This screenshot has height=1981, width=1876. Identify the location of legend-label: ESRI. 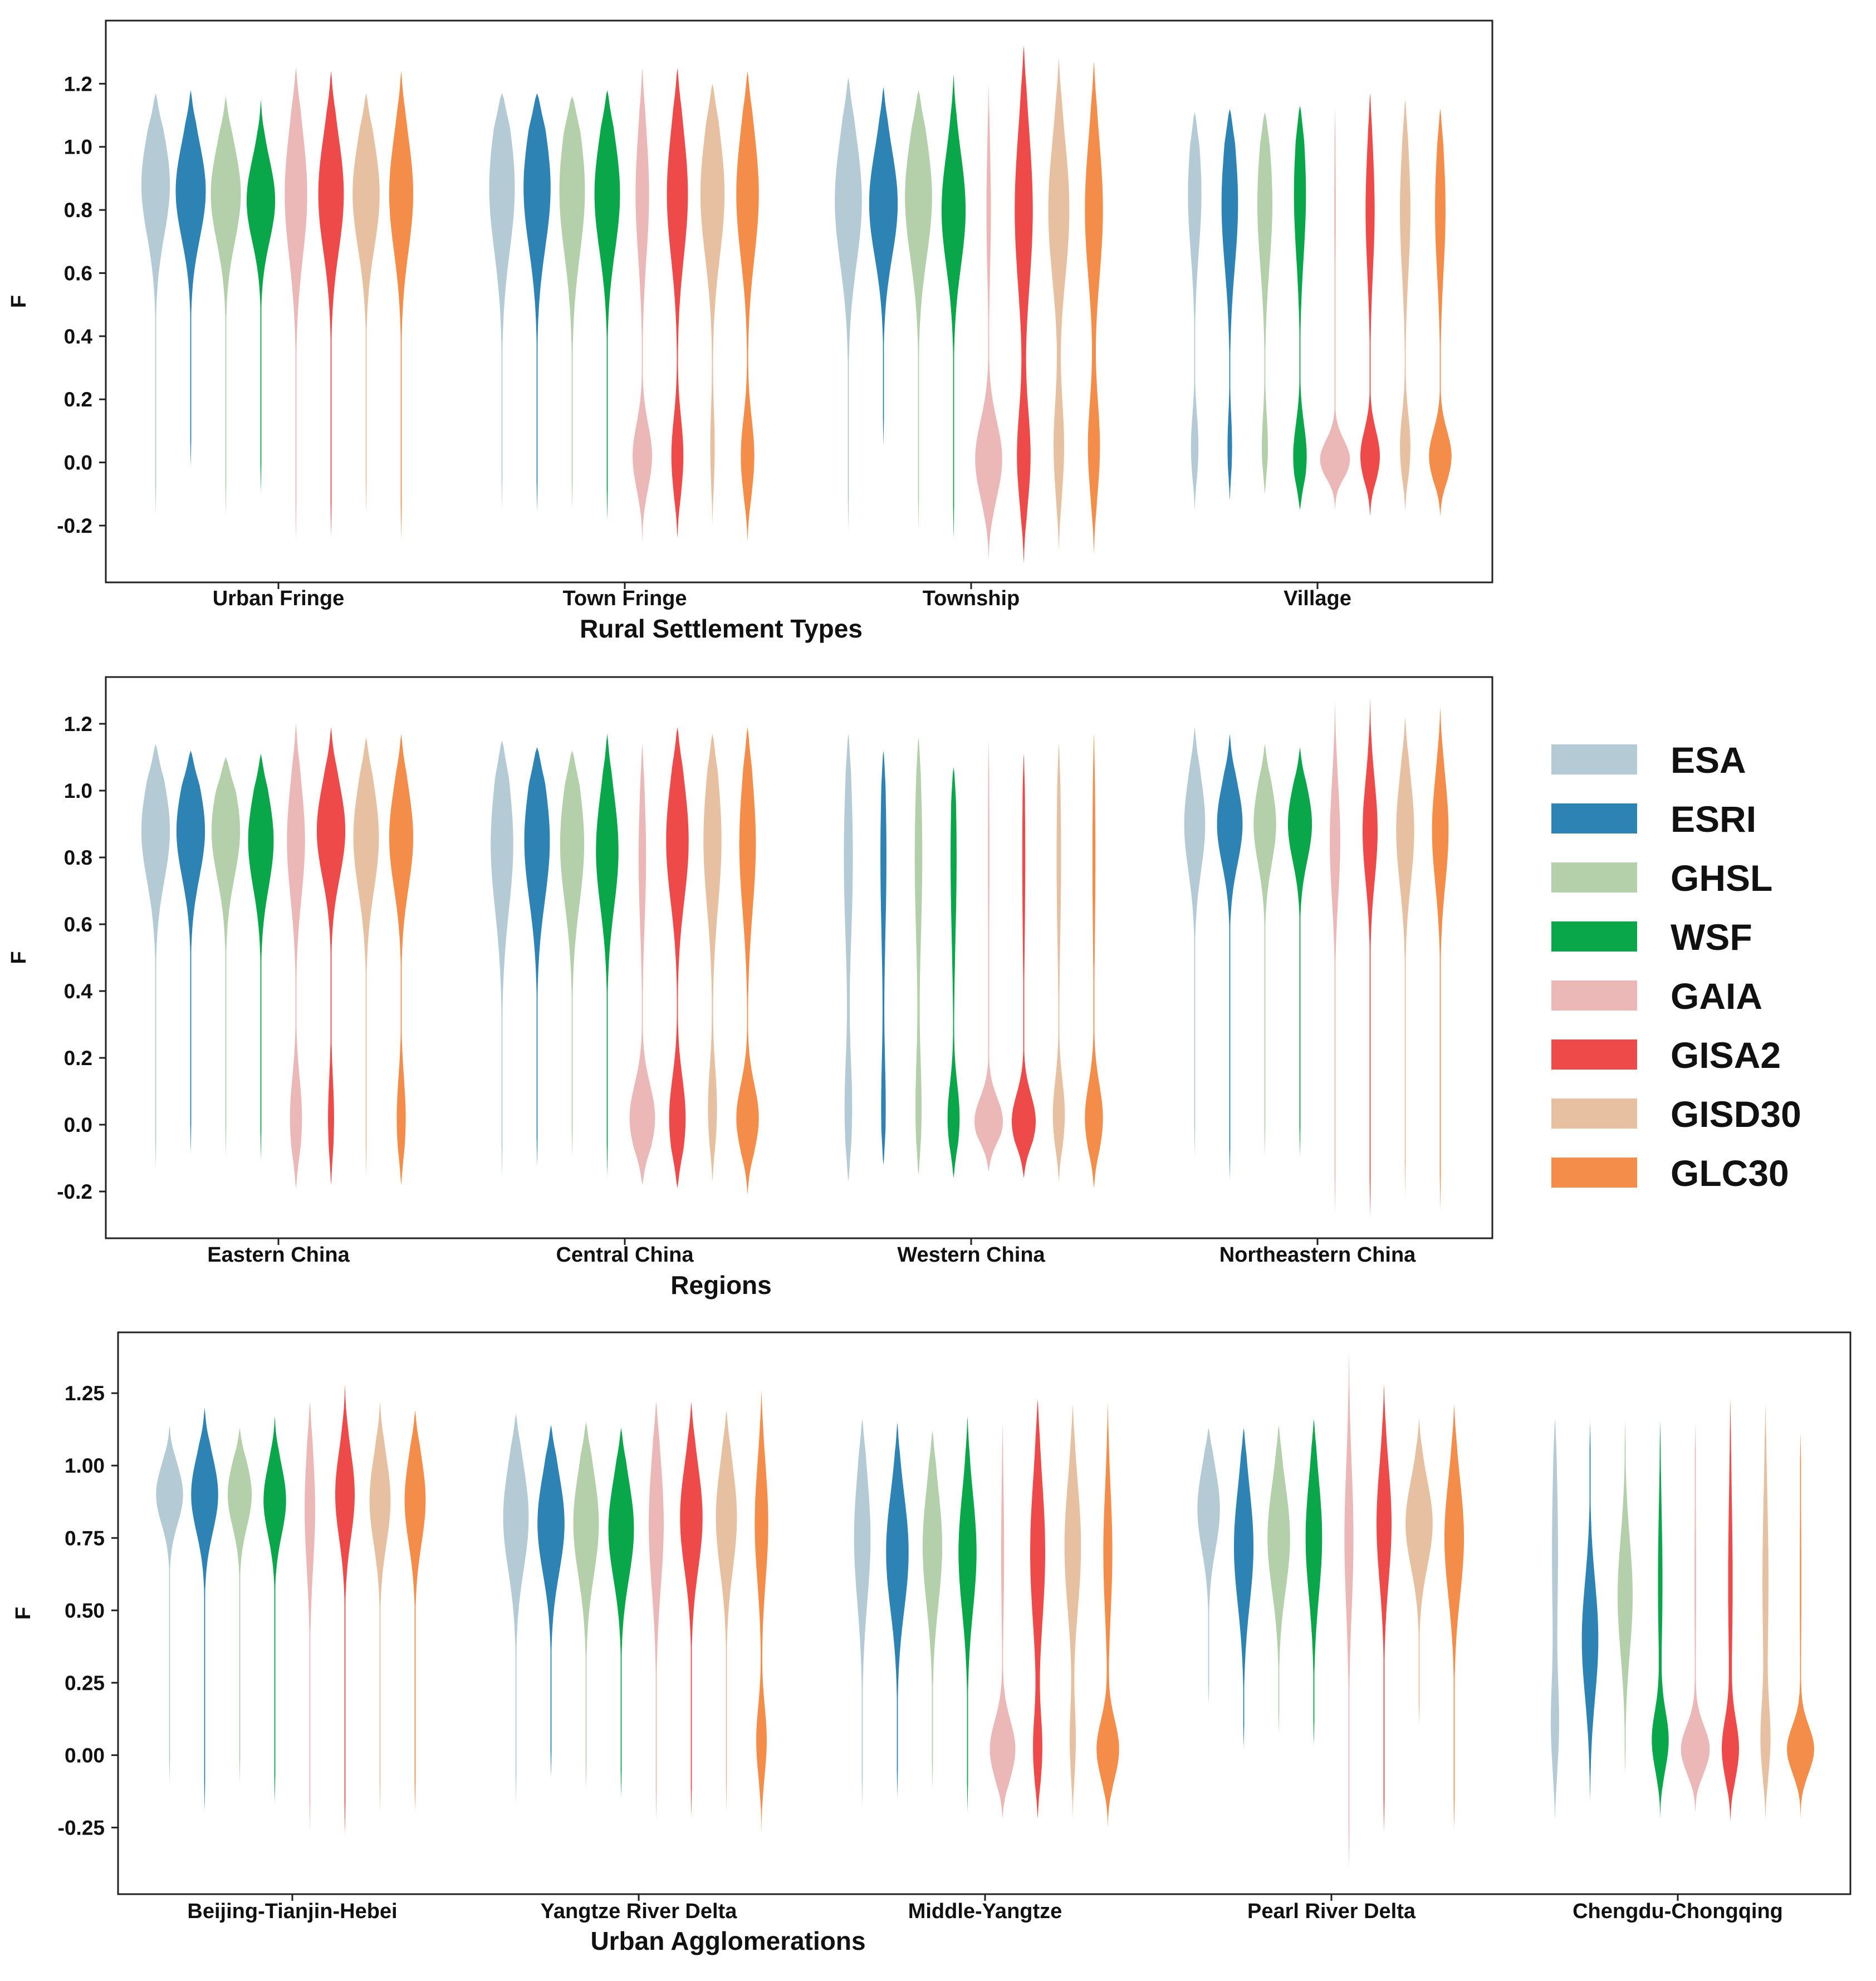
(1713, 819).